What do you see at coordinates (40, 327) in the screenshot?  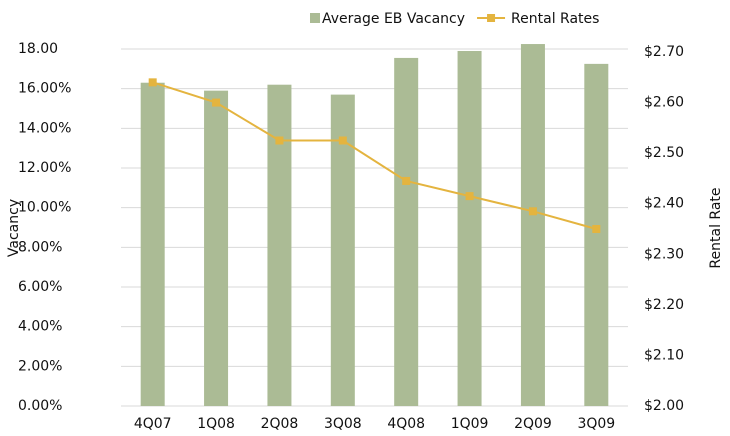 I see `y-tick-label: 4.00%` at bounding box center [40, 327].